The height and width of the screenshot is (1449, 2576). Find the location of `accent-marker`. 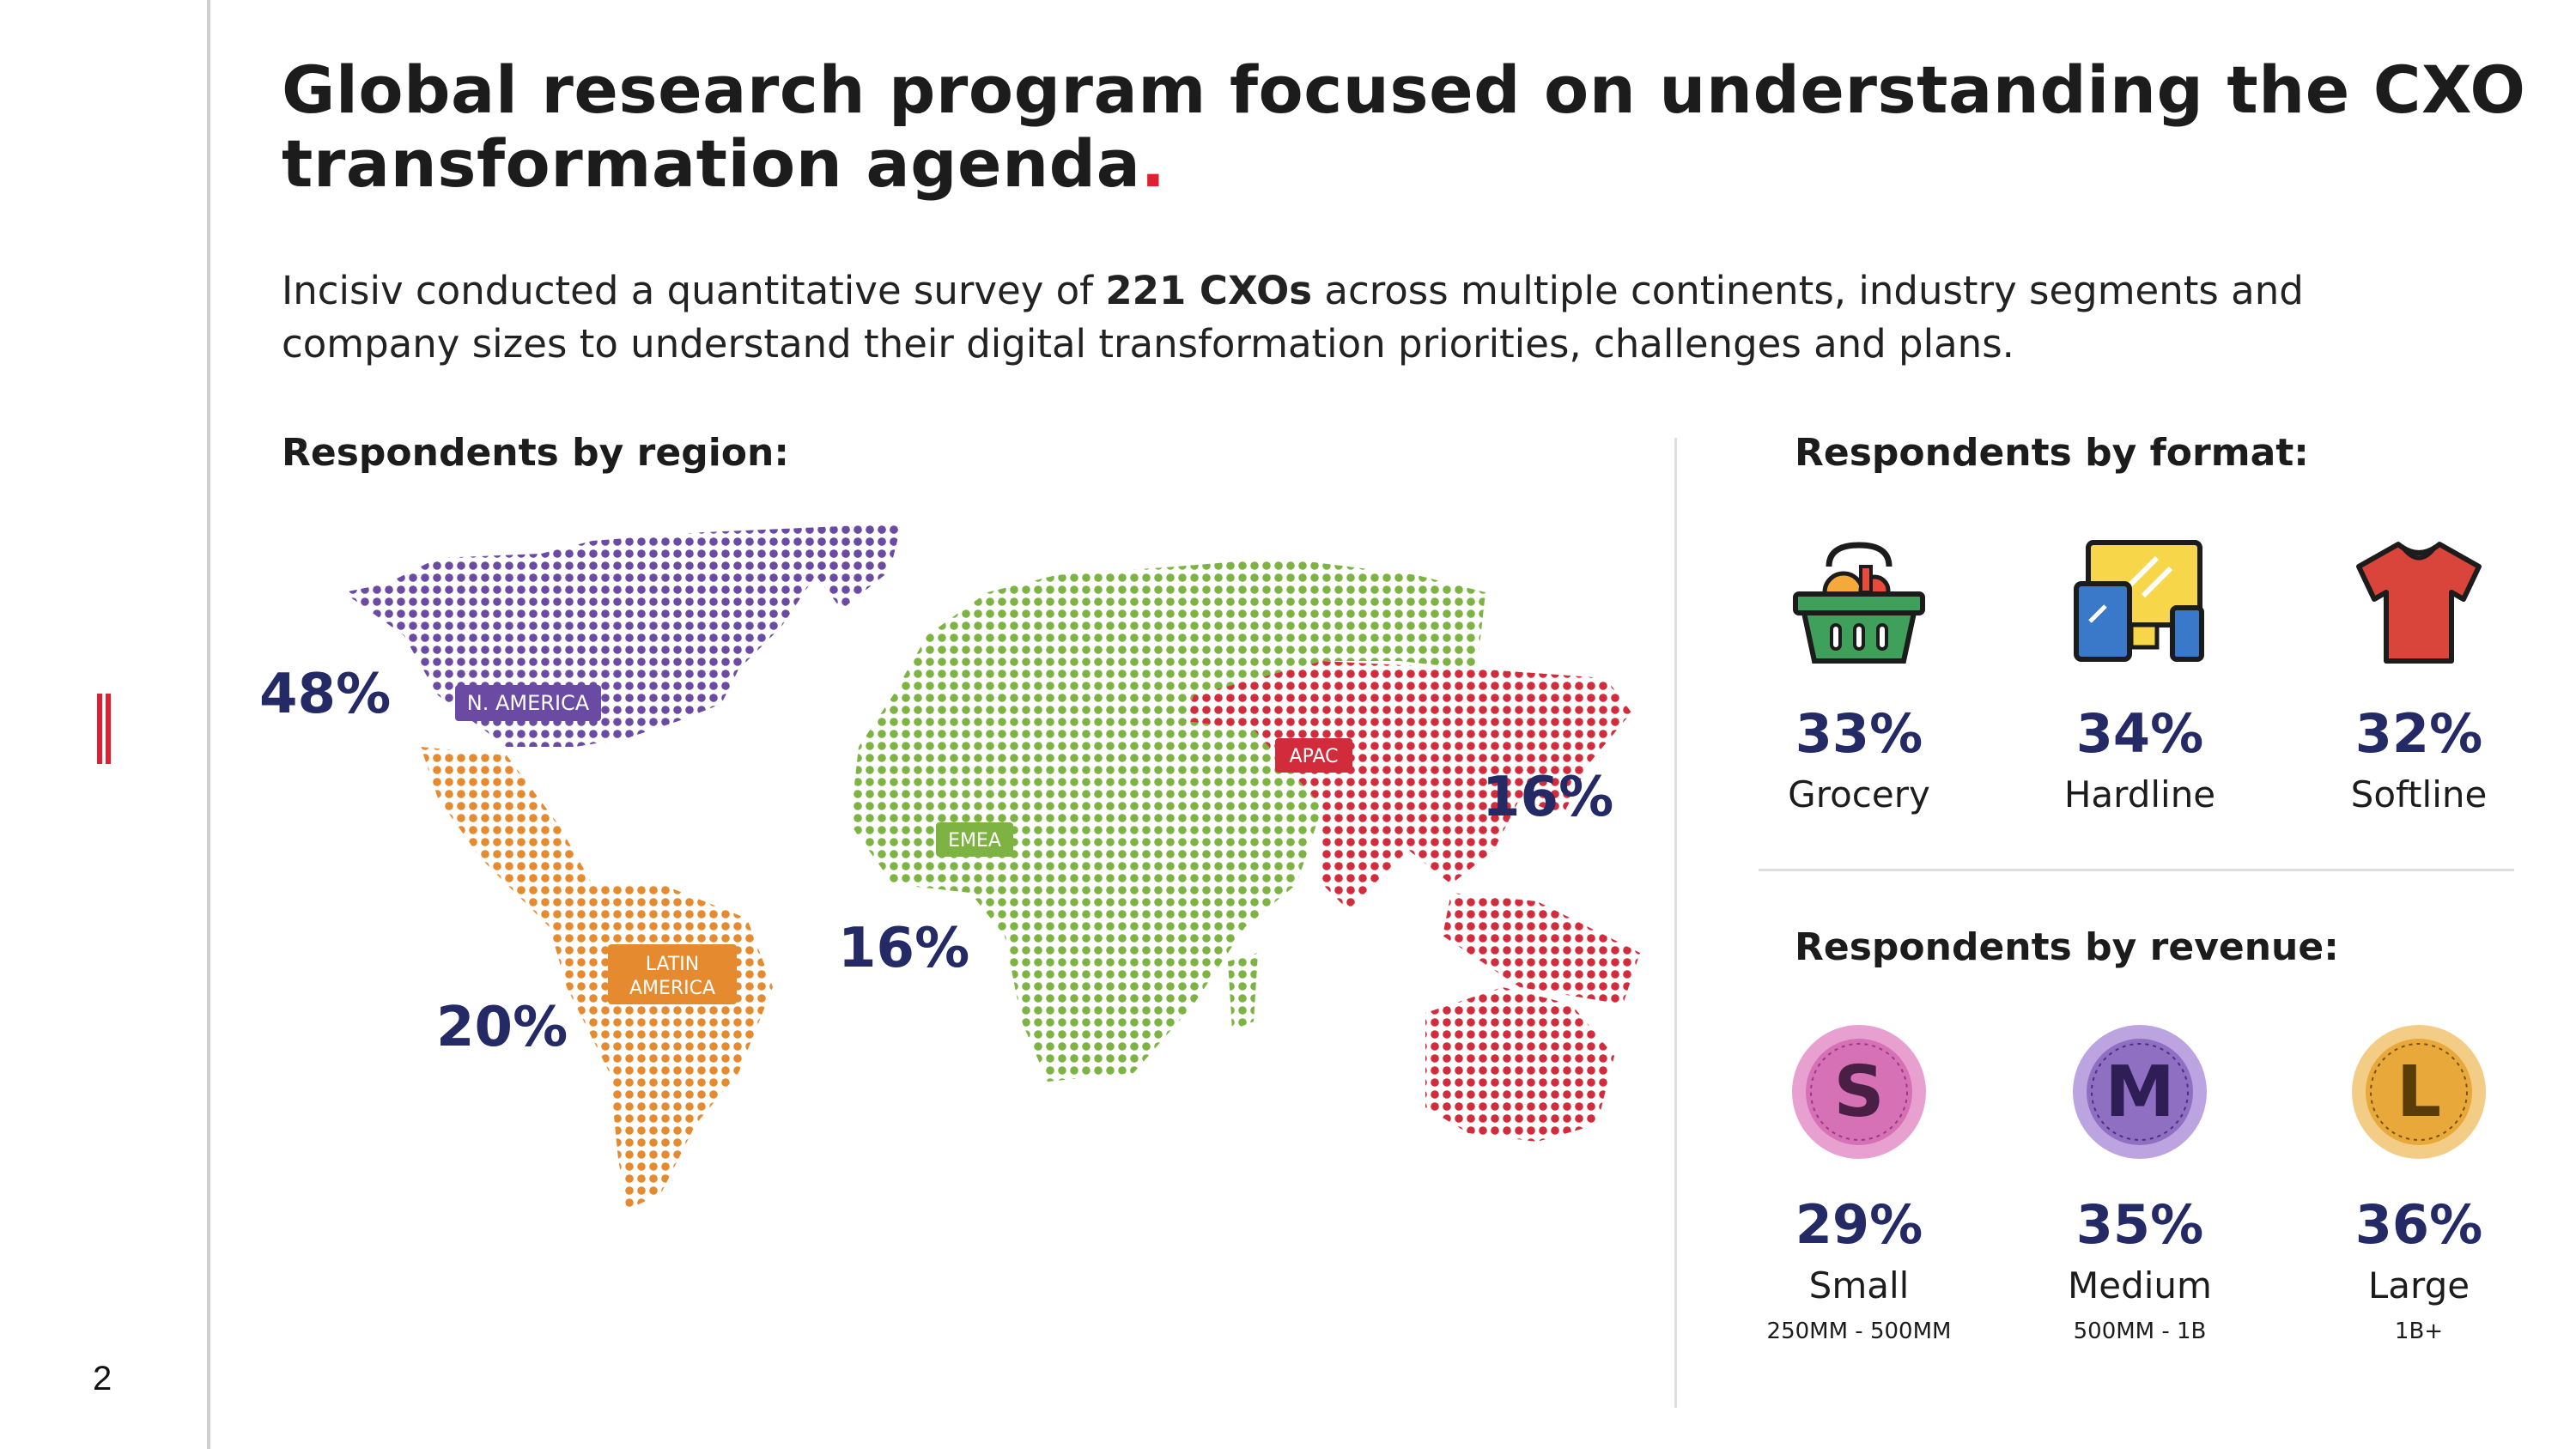

accent-marker is located at coordinates (104, 729).